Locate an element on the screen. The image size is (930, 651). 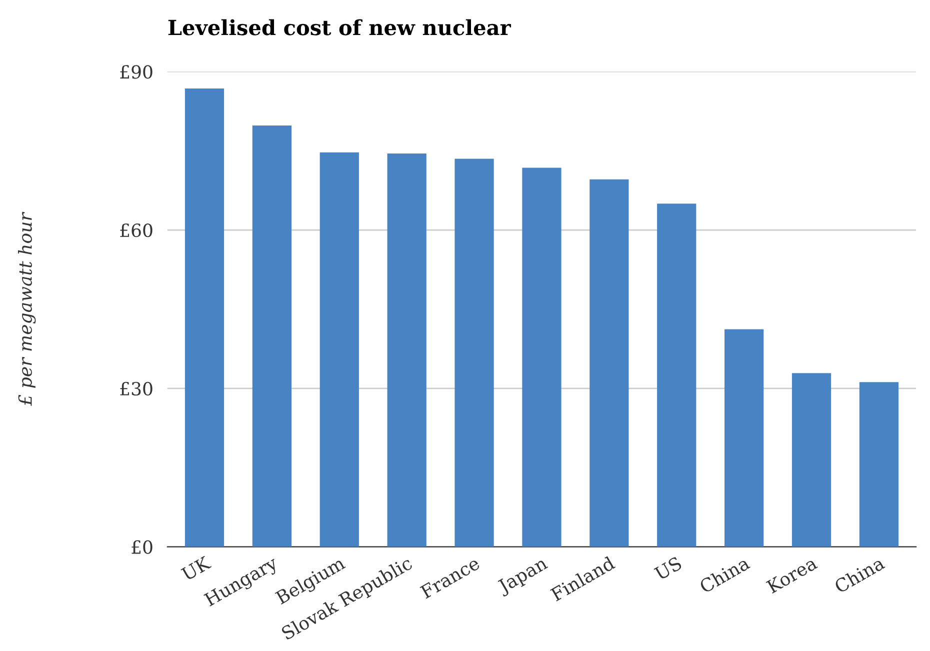
y-tick-label: £30 is located at coordinates (136, 389).